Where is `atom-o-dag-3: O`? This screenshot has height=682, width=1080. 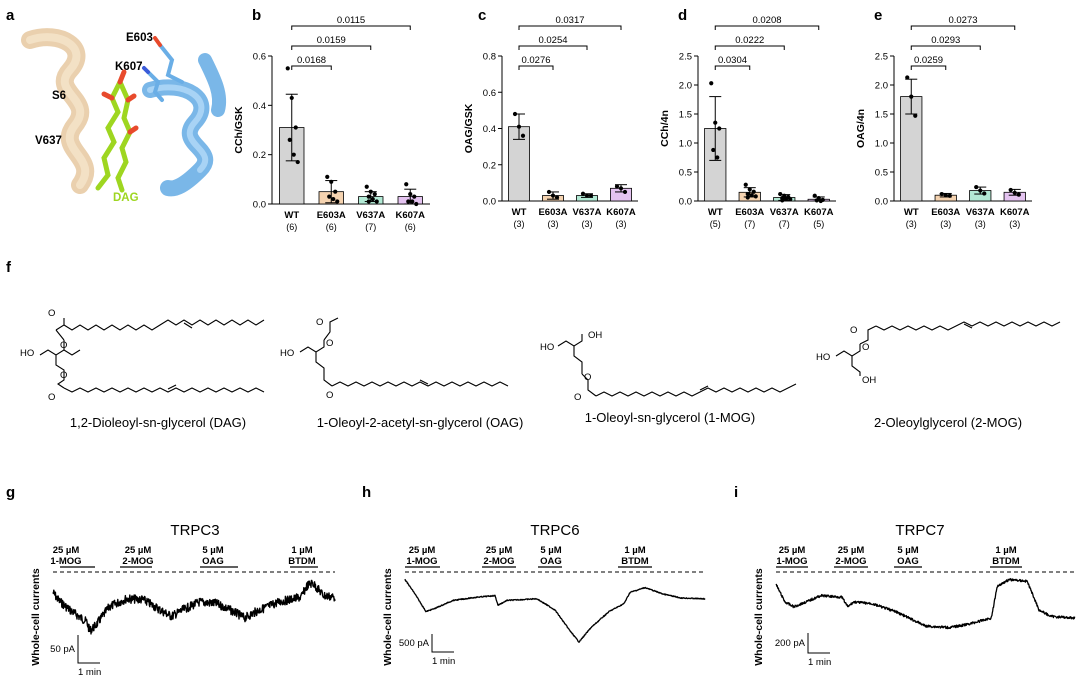
atom-o-dag-3: O is located at coordinates (63, 375).